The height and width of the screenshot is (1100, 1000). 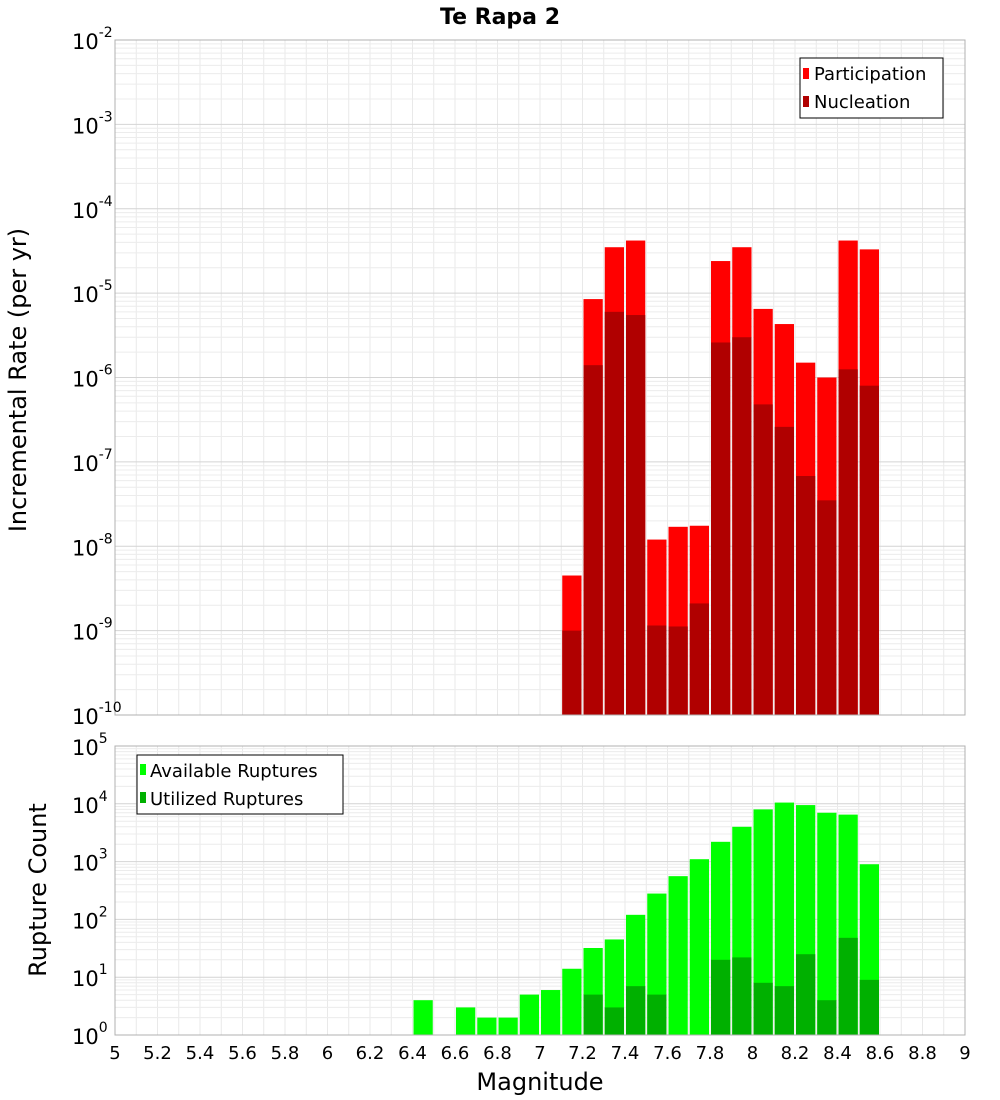 What do you see at coordinates (500, 17) in the screenshot?
I see `chart-title: Te Rapa 2` at bounding box center [500, 17].